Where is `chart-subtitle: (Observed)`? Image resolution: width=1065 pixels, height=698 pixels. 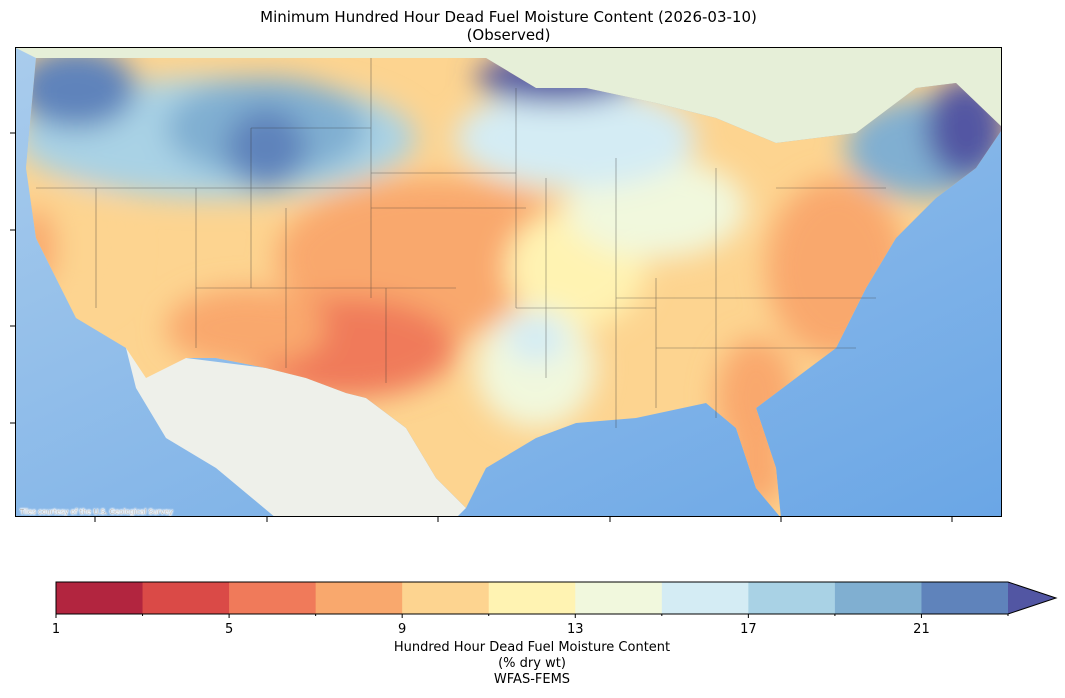
chart-subtitle: (Observed) is located at coordinates (508, 35).